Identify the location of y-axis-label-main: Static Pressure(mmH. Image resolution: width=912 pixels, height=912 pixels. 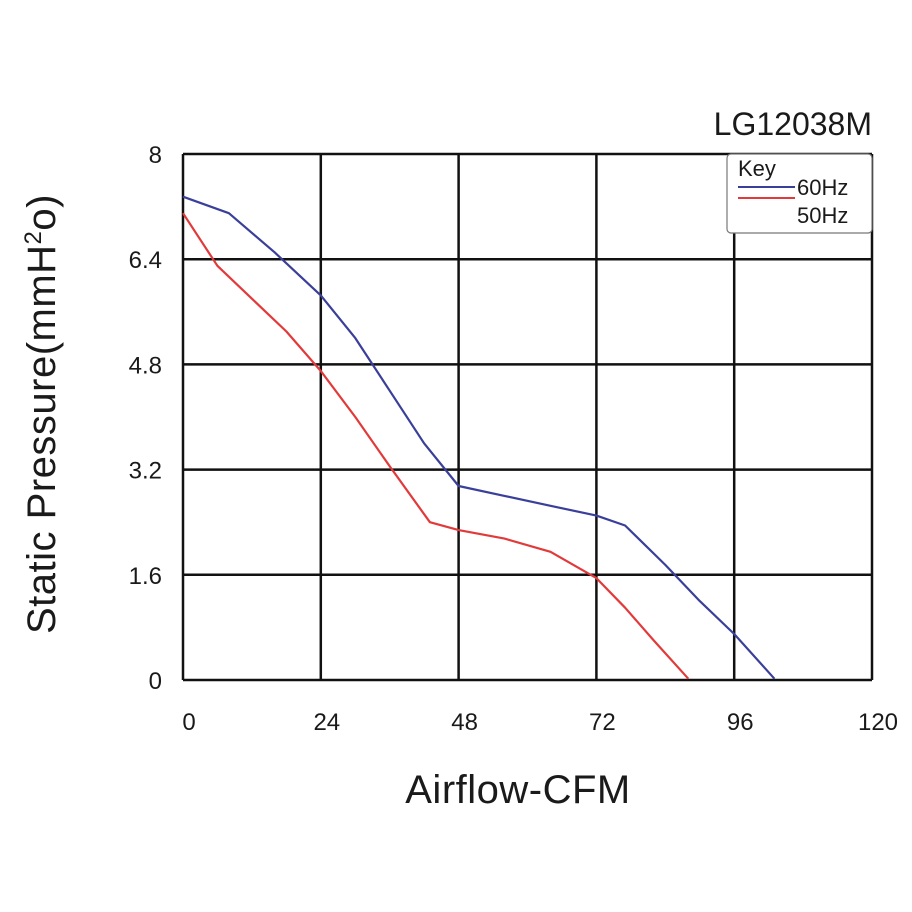
(42, 439).